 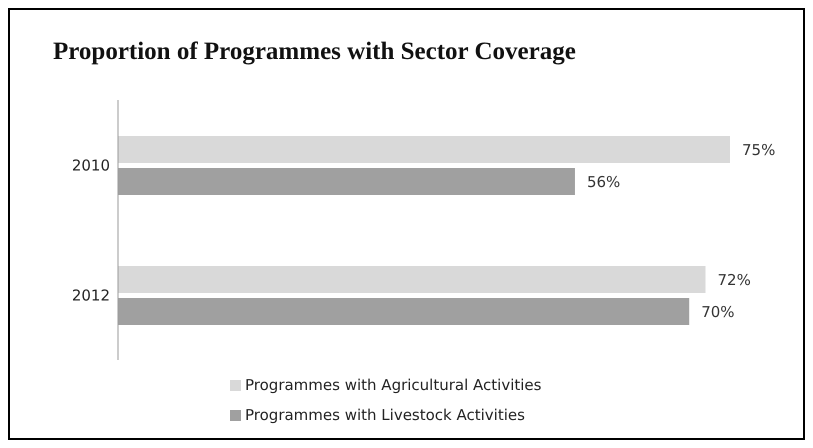 What do you see at coordinates (759, 149) in the screenshot?
I see `data-label: 75%` at bounding box center [759, 149].